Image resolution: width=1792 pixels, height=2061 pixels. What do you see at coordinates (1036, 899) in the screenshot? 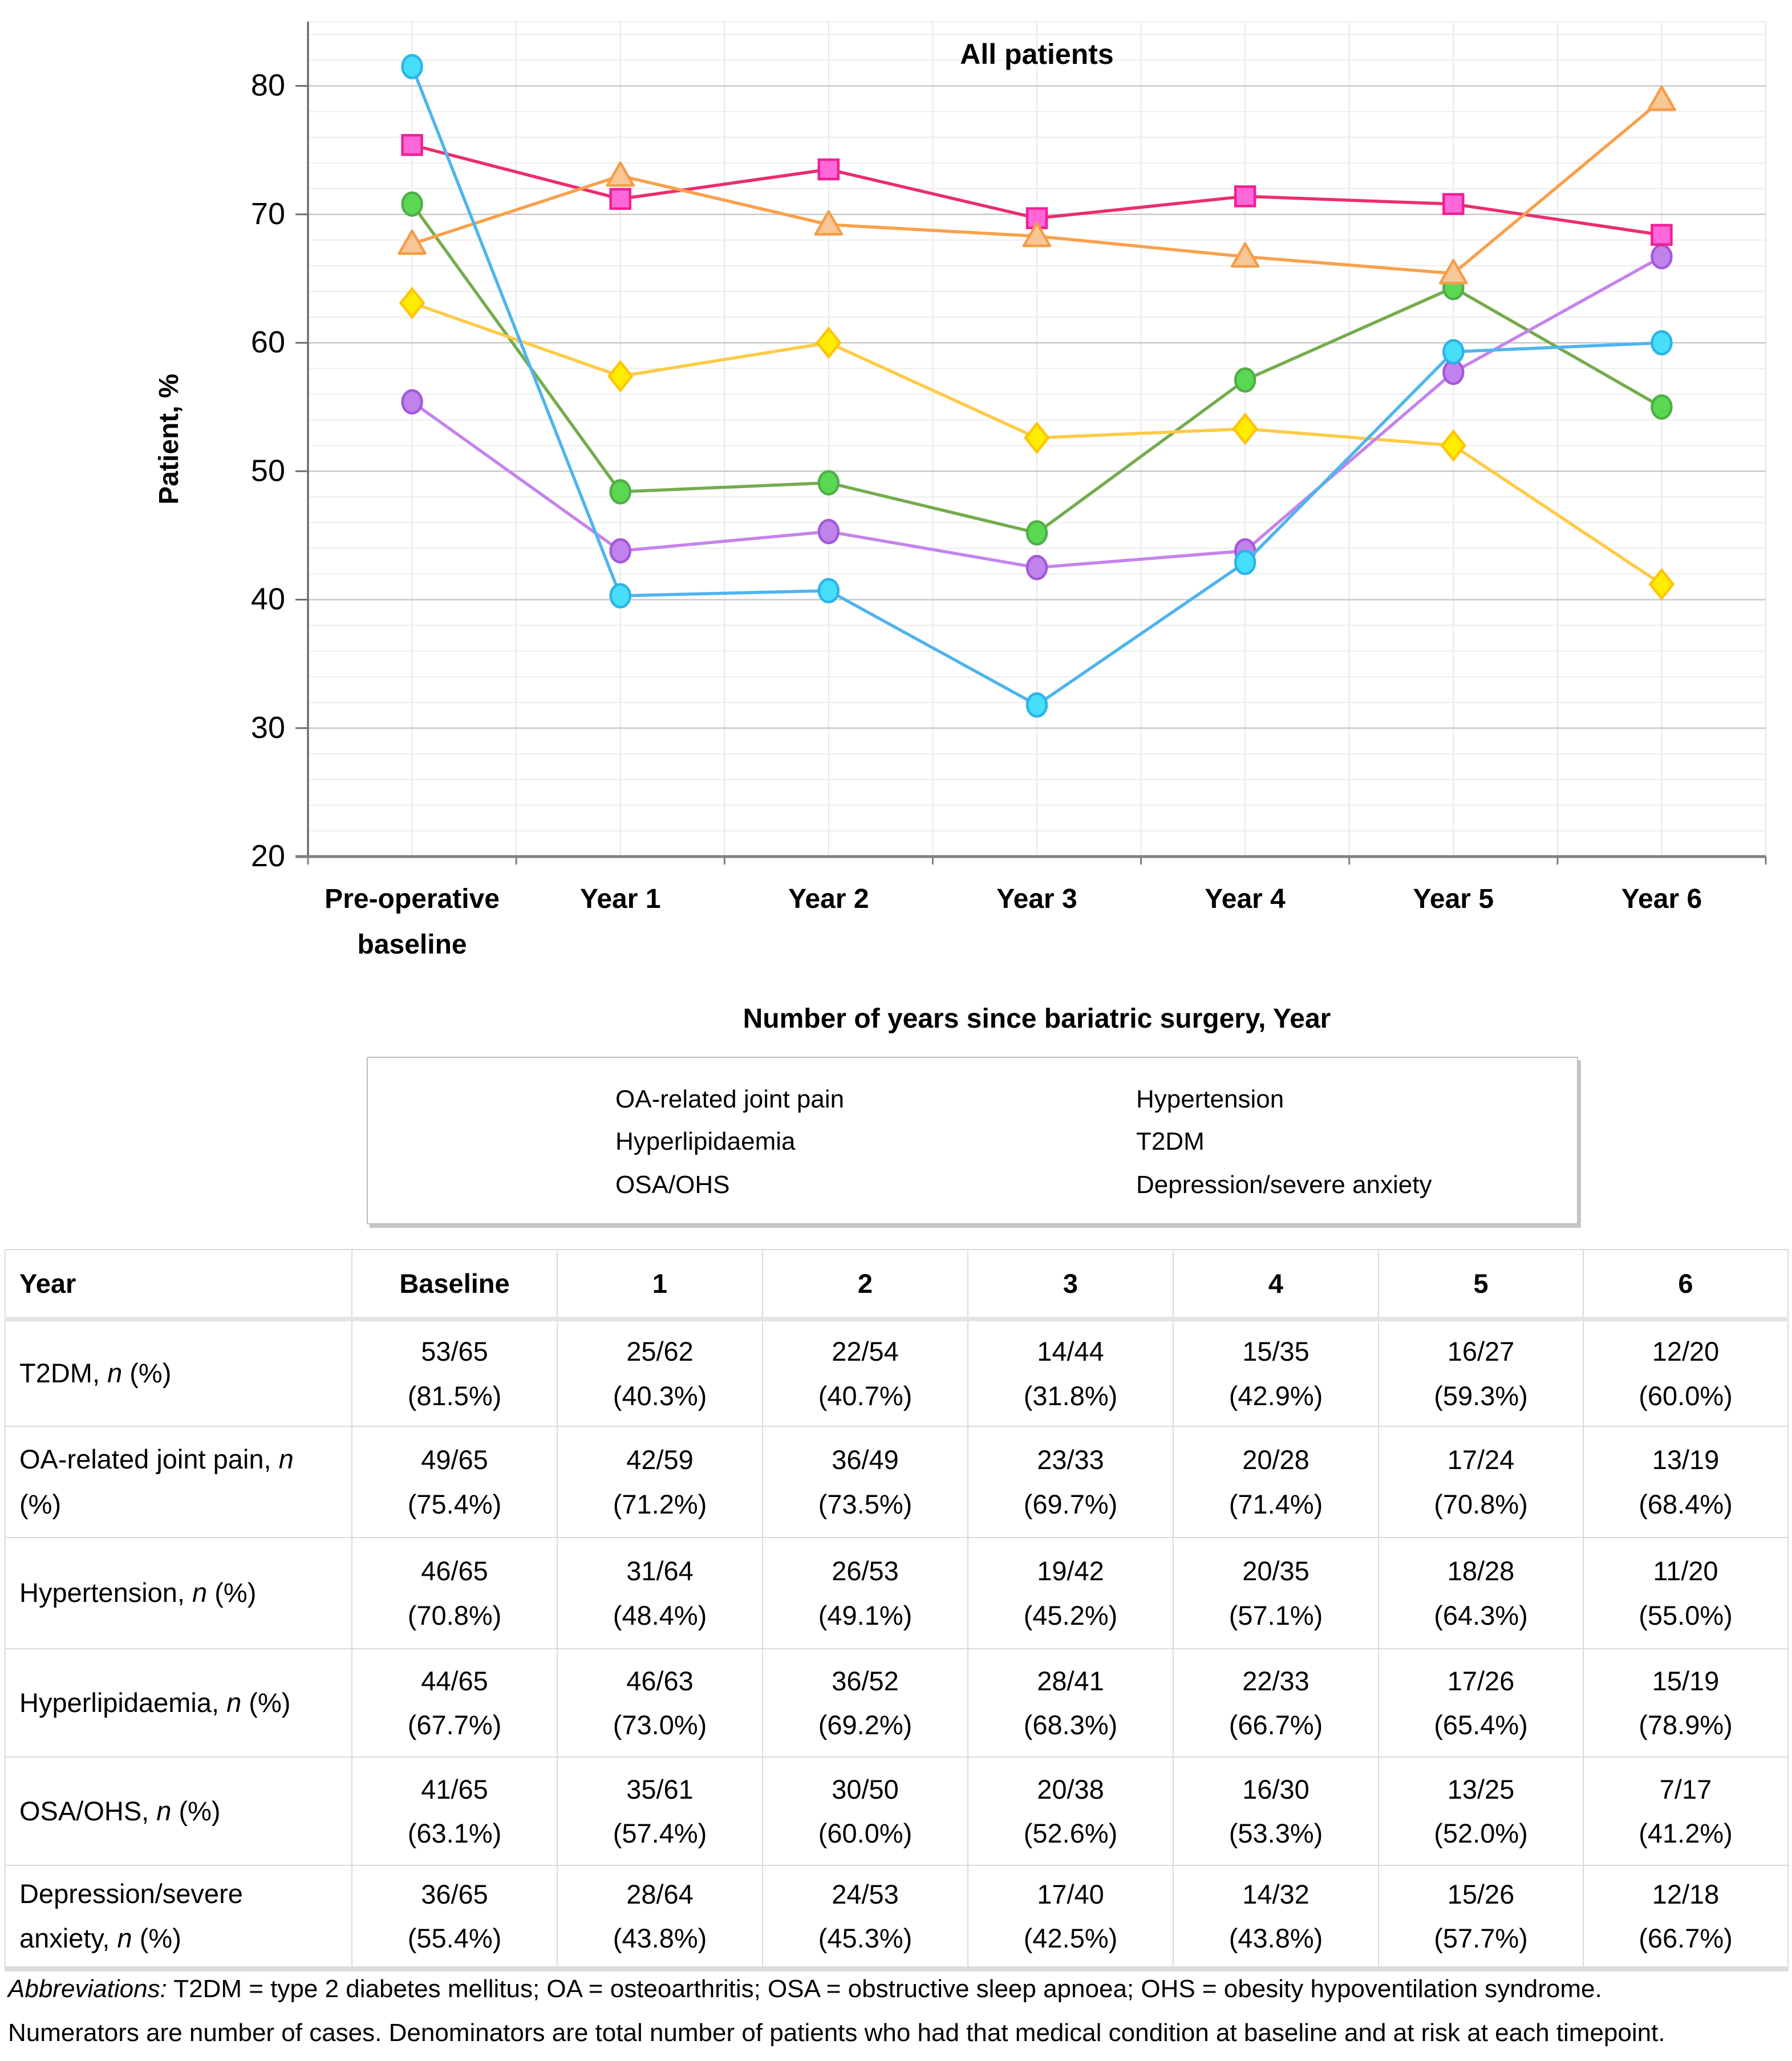
I see `x-category-label: Year 3` at bounding box center [1036, 899].